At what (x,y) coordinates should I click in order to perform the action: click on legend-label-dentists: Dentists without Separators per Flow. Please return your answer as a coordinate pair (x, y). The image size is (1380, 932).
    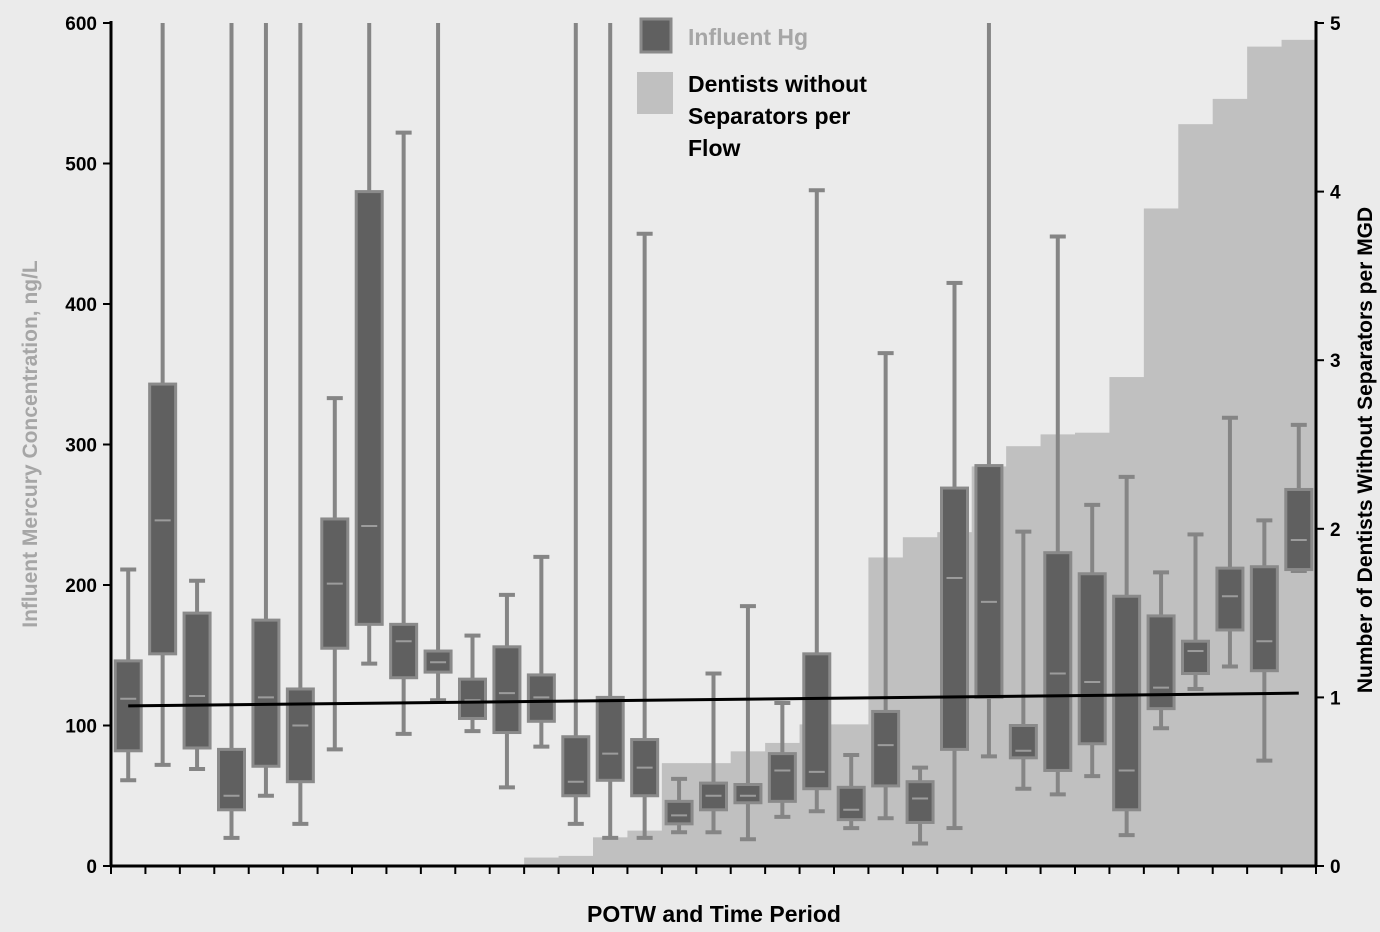
    Looking at the image, I should click on (780, 116).